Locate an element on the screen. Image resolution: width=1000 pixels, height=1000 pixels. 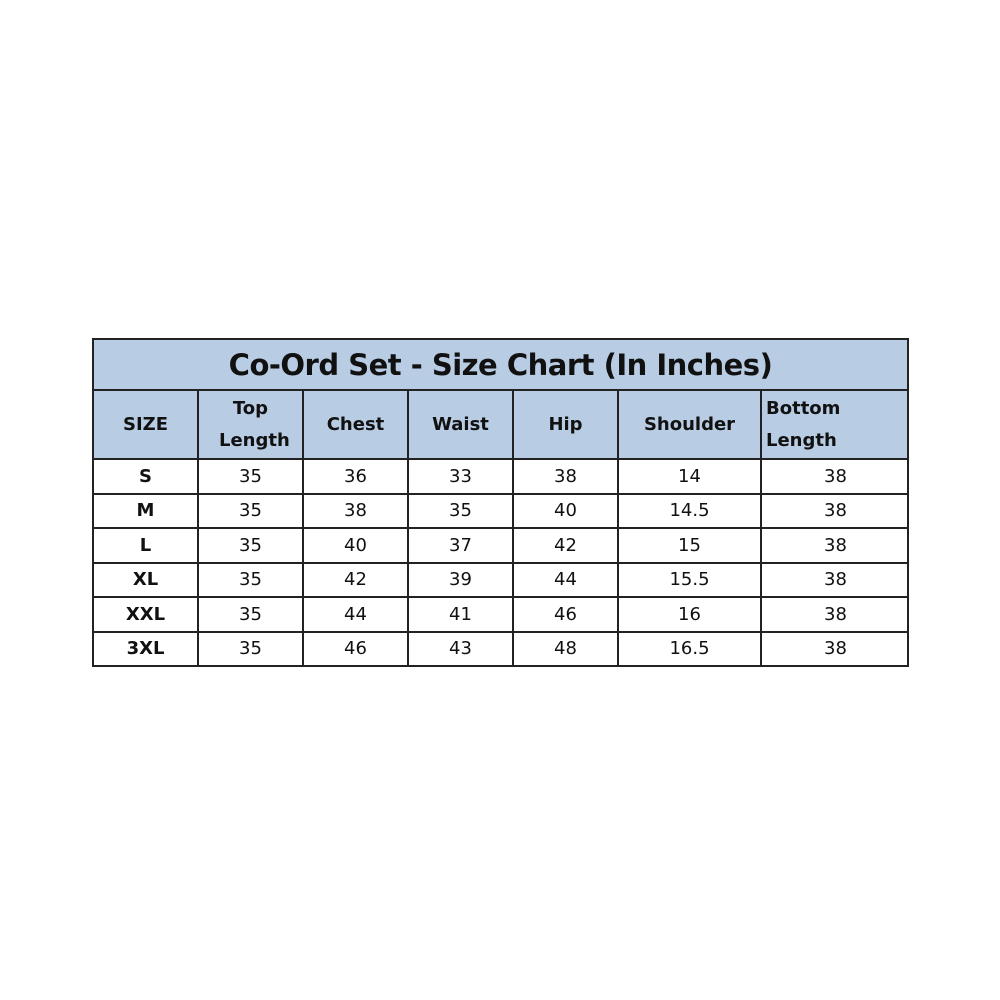
table-row: L 35 40 37 42 15 38 is located at coordinates (500, 545).